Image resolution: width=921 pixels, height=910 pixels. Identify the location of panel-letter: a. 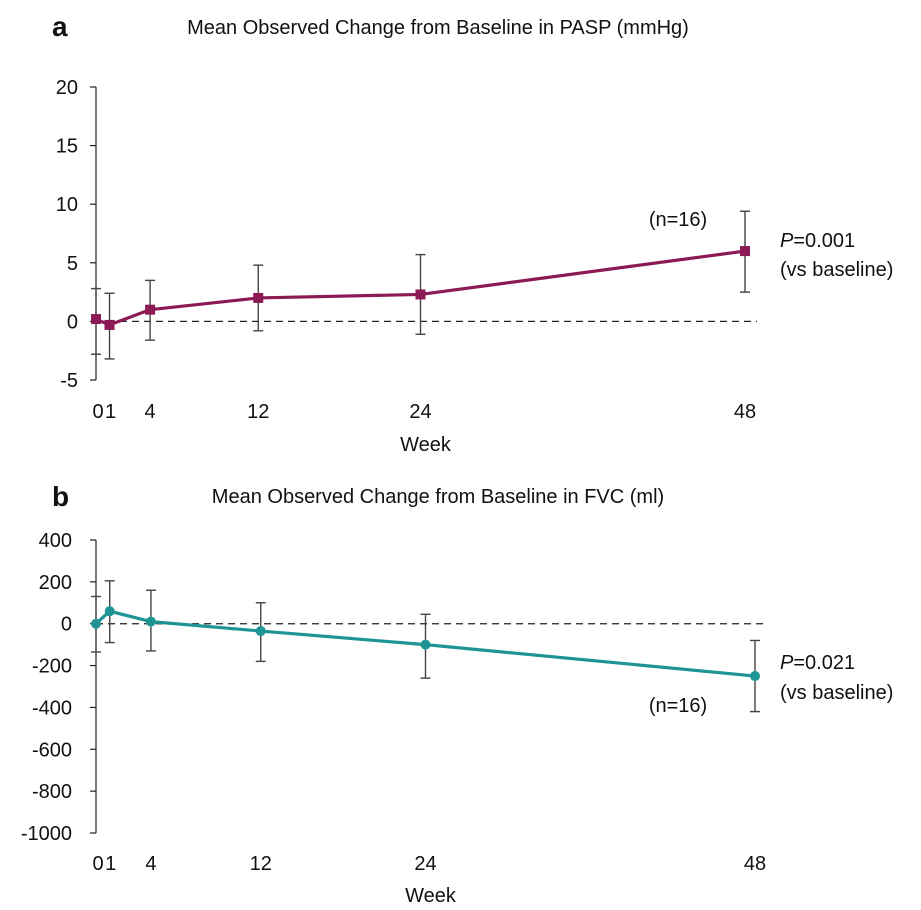
(60, 26).